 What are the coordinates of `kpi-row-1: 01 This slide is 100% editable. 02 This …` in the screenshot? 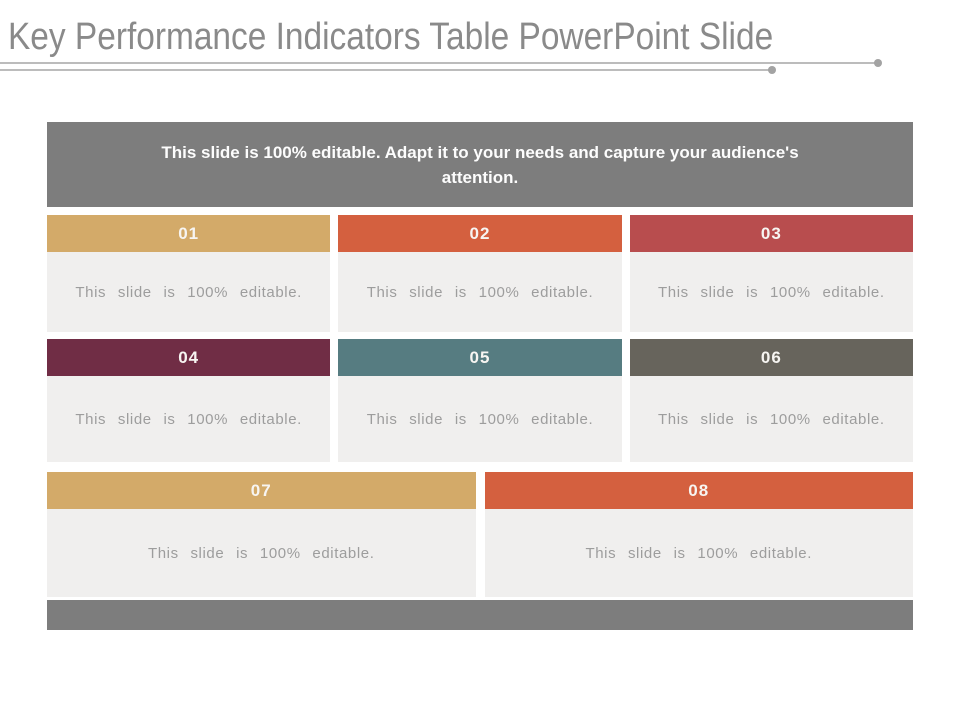 It's located at (480, 273).